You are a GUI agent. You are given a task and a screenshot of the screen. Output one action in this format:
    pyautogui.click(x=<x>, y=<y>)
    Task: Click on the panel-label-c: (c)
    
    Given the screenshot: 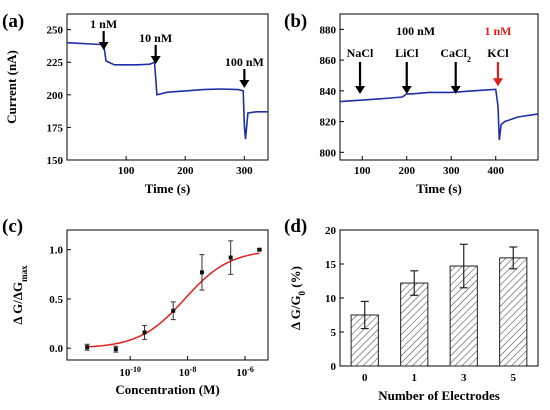 What is the action you would take?
    pyautogui.click(x=12, y=226)
    